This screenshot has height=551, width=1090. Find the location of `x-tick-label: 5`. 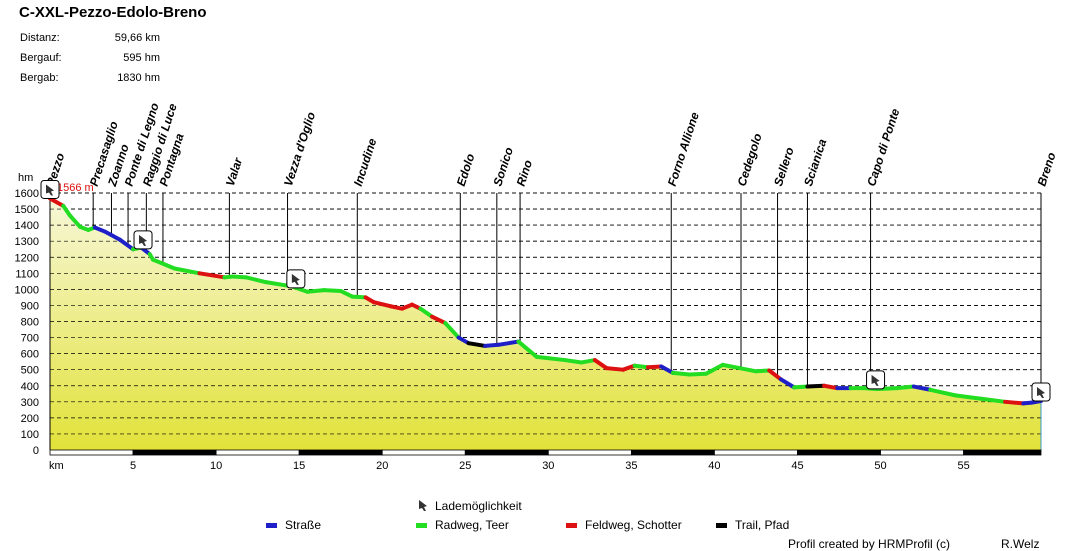

x-tick-label: 5 is located at coordinates (133, 466).